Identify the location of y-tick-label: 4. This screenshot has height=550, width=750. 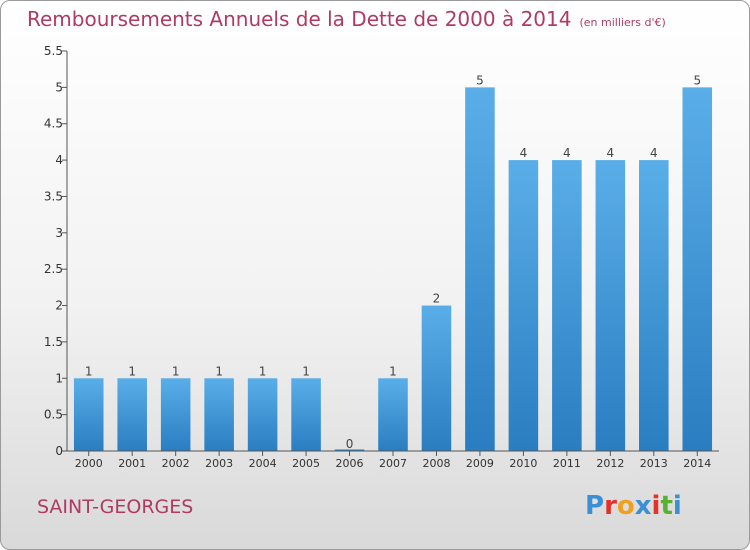
(59, 160).